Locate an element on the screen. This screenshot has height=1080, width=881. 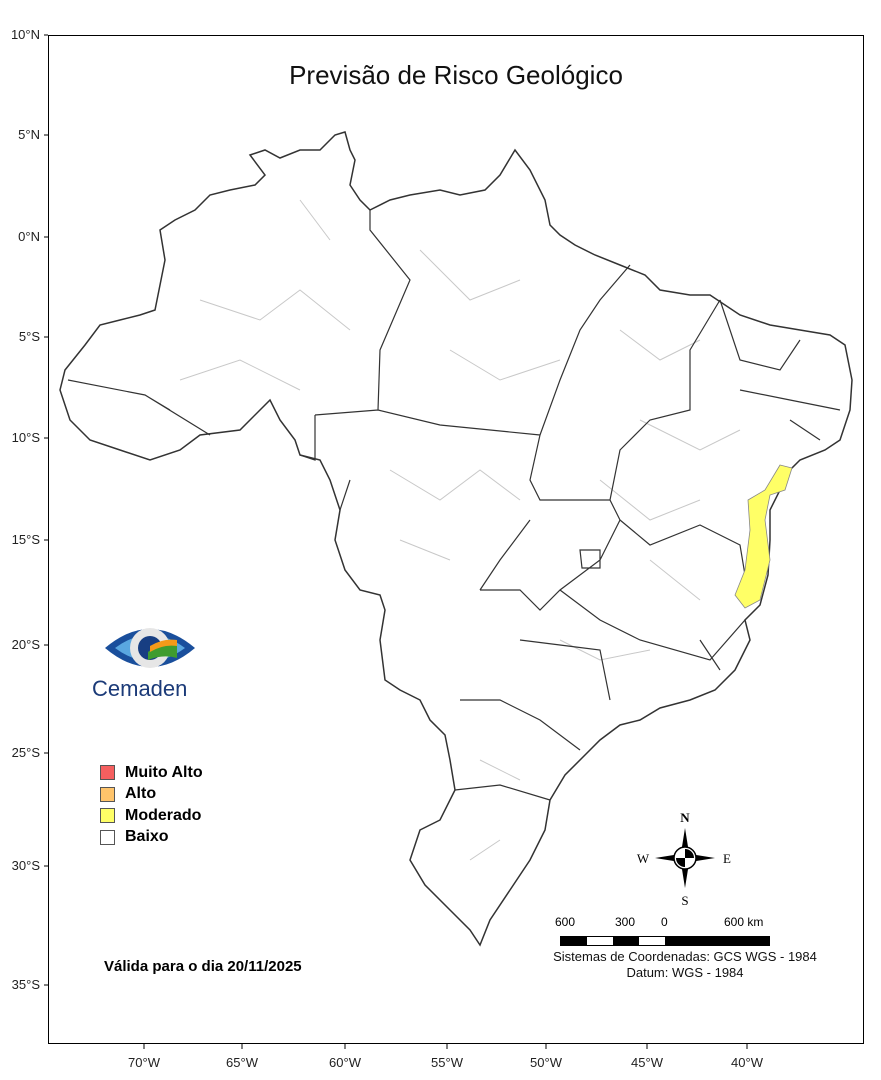
crs-text: Sistemas de Coordenadas: GCS WGS - 1984 is located at coordinates (685, 956).